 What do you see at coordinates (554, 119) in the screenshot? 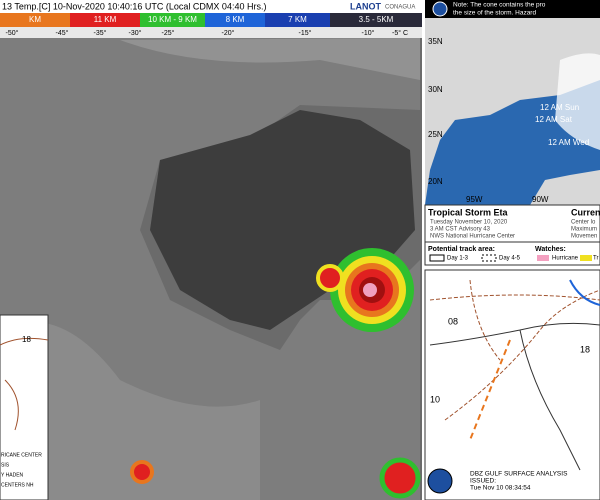
I see `time: 12 AM Sat` at bounding box center [554, 119].